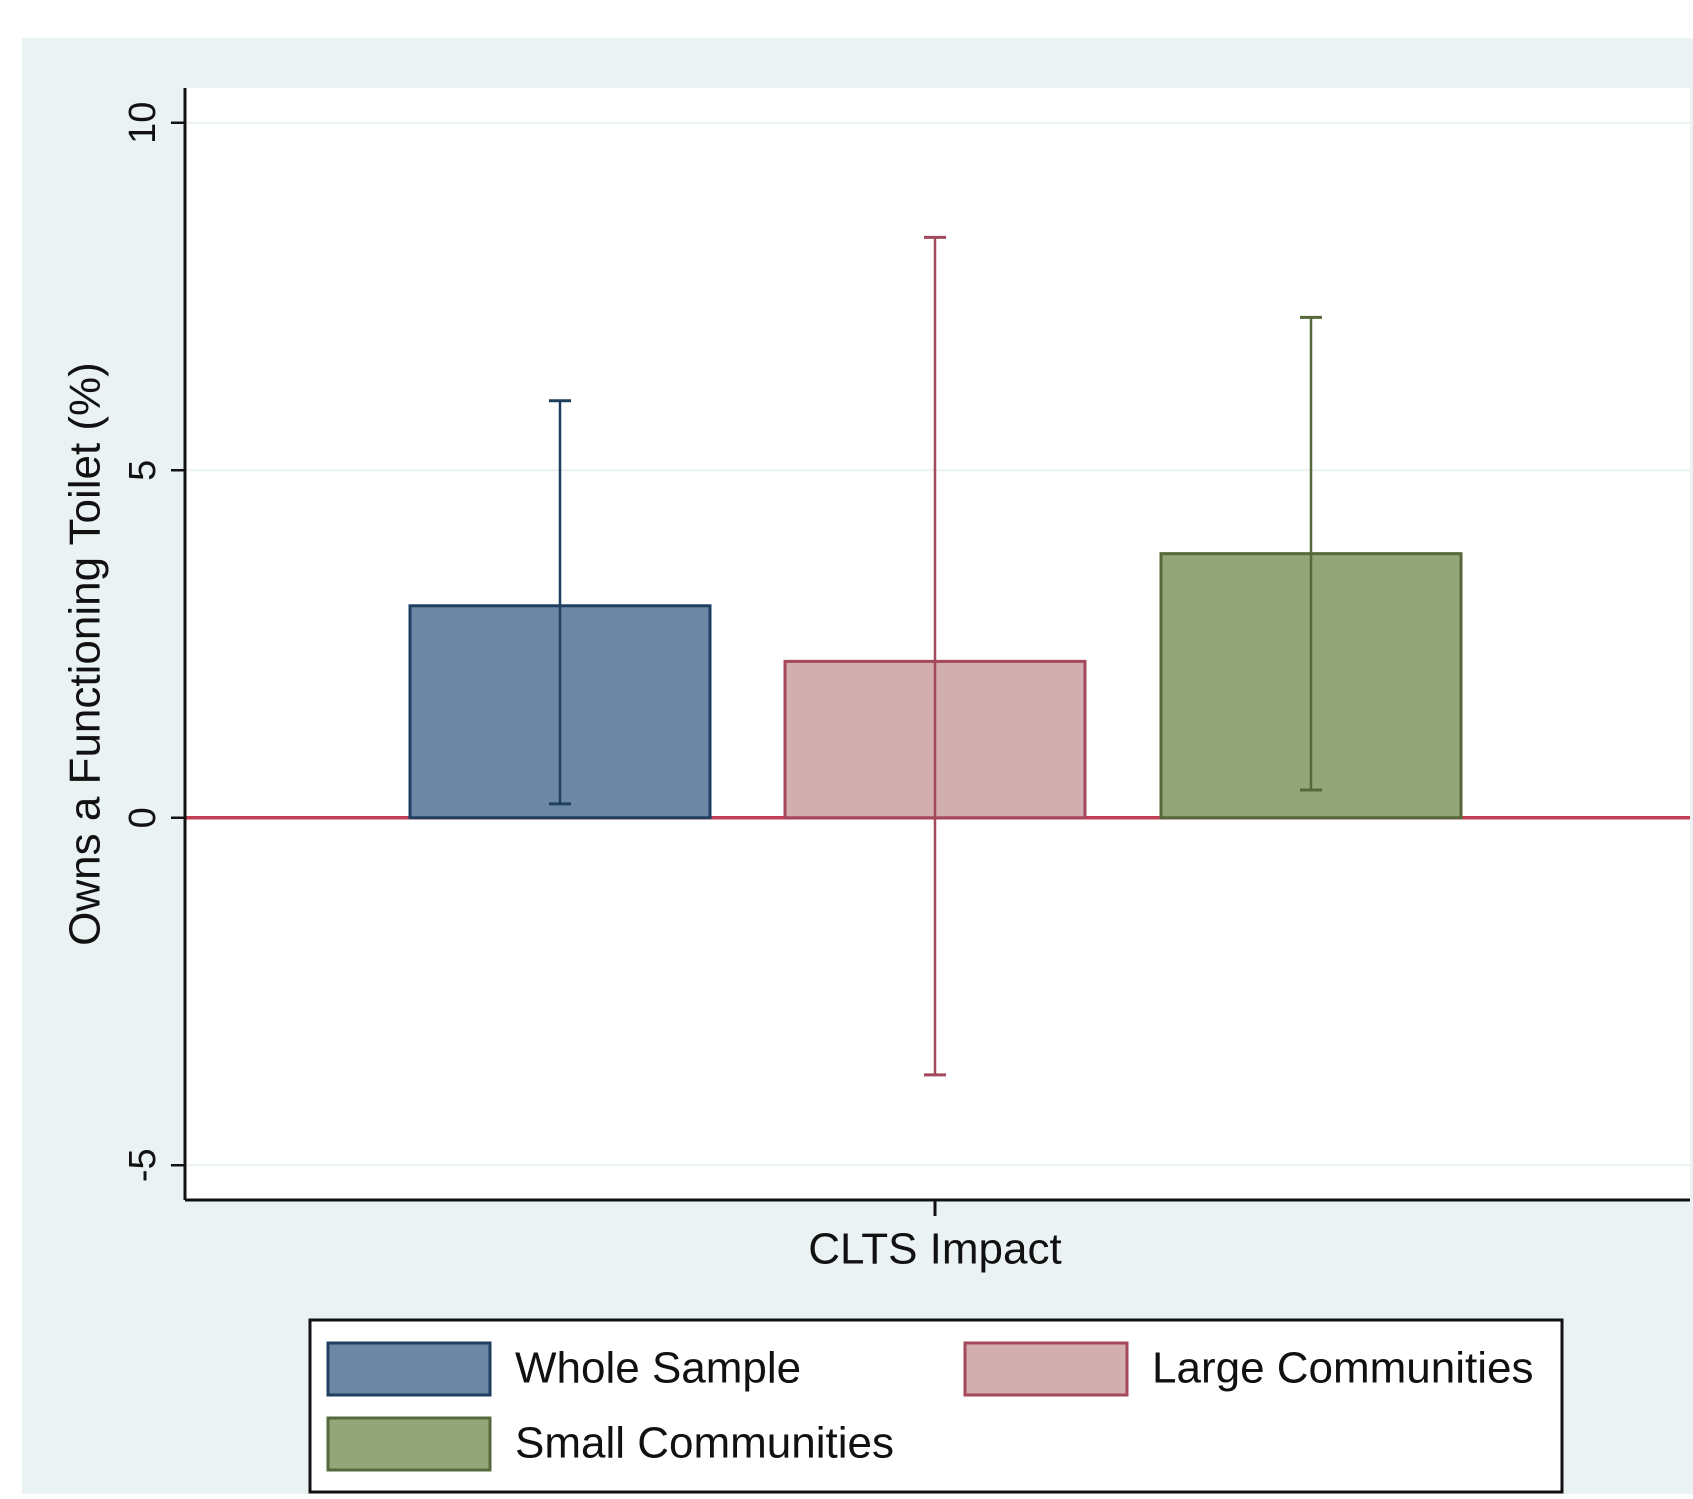  Describe the element at coordinates (560, 602) in the screenshot. I see `error-bar-whole-sample` at that location.